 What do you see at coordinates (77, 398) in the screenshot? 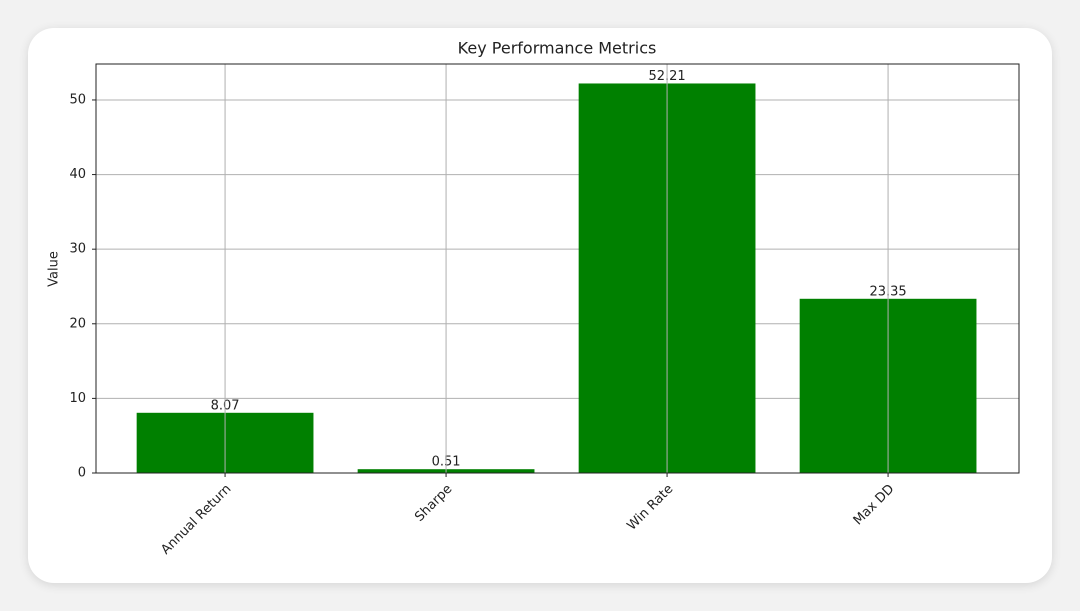
I see `y-tick-label: 10` at bounding box center [77, 398].